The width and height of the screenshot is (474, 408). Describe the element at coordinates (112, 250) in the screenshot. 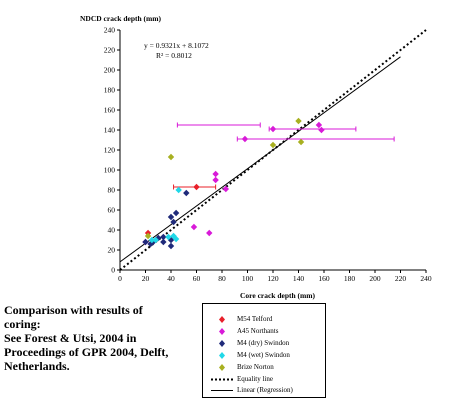

I see `y-tick-label: 20` at that location.